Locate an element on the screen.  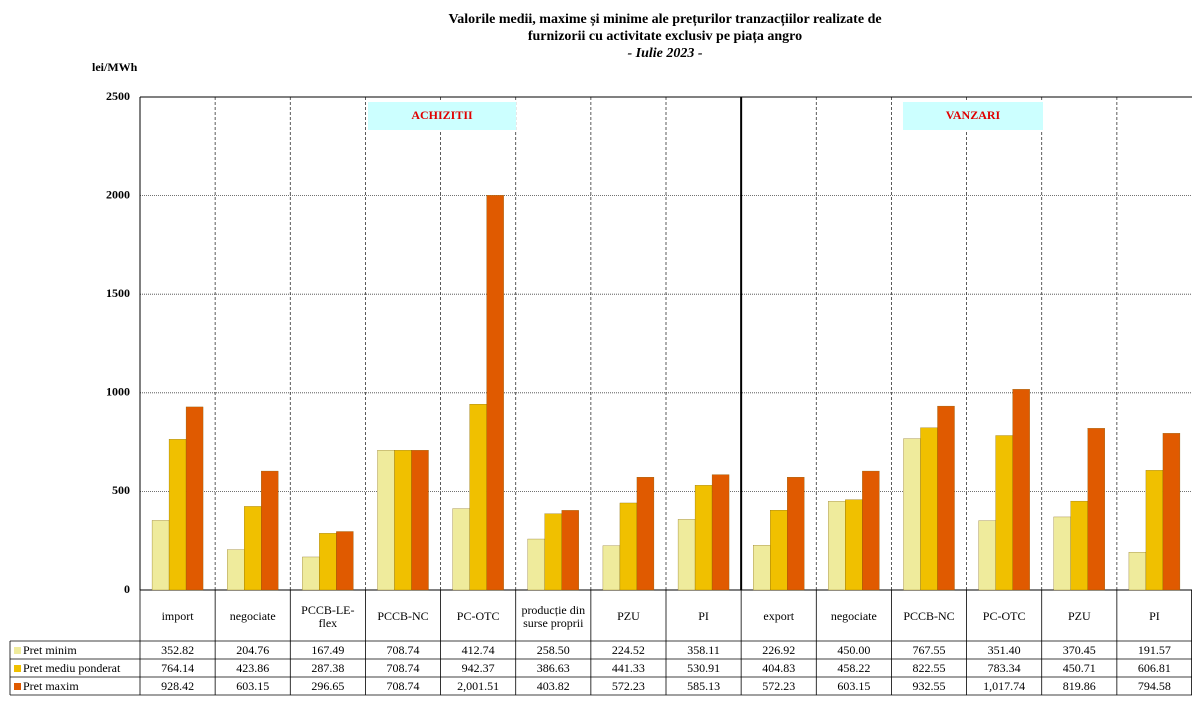
x-tick-label: producție din surse proprii is located at coordinates (553, 616).